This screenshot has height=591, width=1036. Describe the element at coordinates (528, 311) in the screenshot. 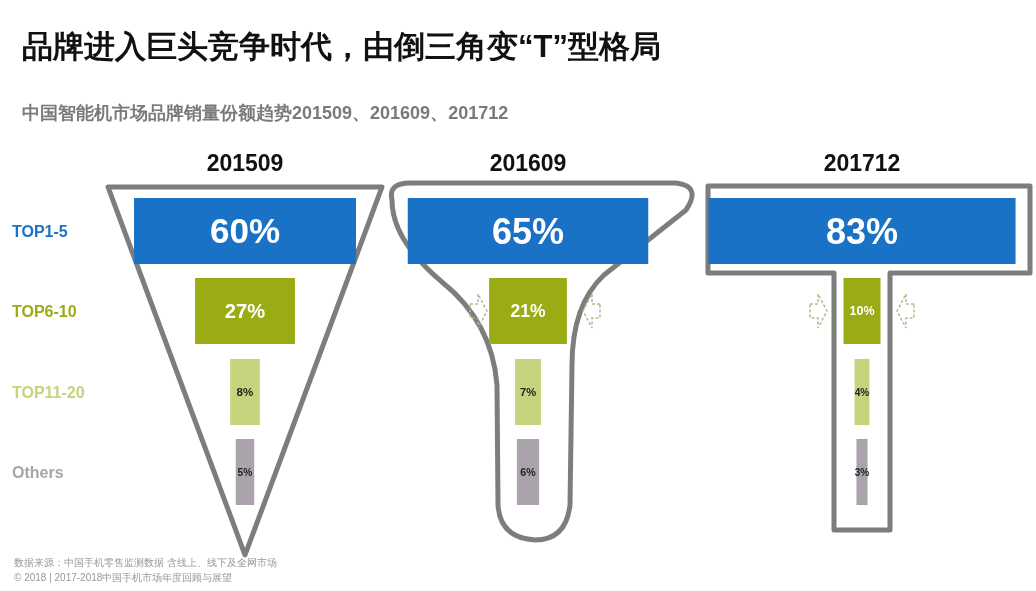

I see `data-label: 21%` at that location.